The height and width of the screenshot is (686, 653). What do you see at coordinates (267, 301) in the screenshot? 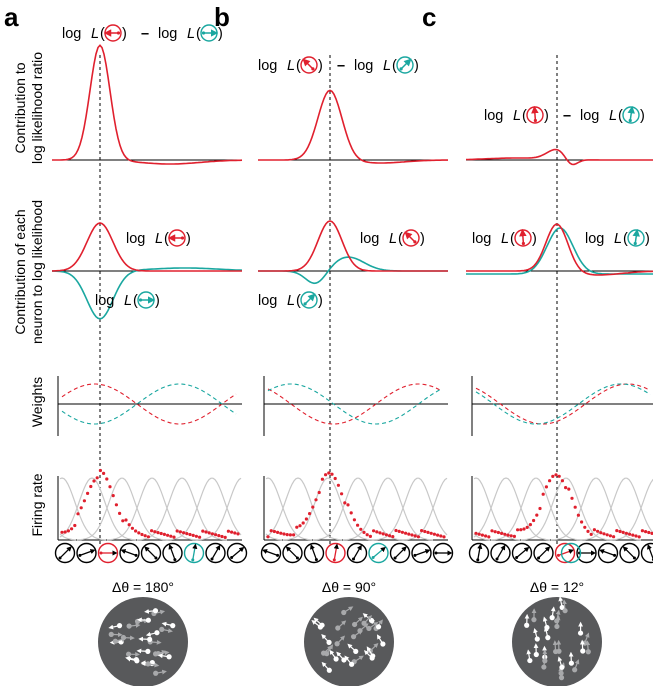
I see `contrib-label-teal-text: log` at bounding box center [267, 301].